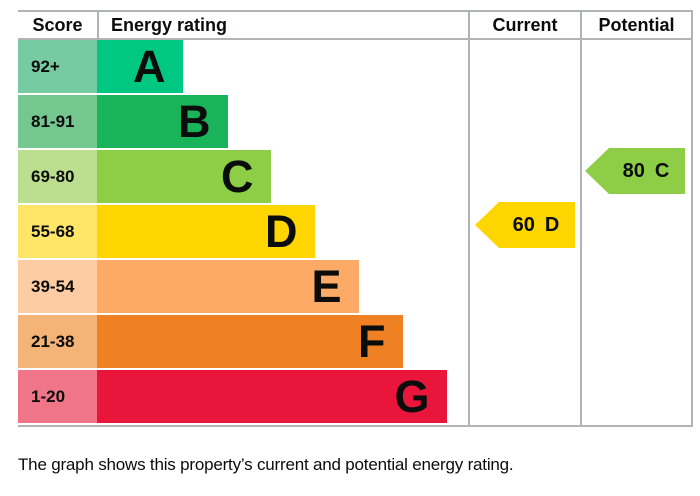  I want to click on band-bar-g: G, so click(272, 396).